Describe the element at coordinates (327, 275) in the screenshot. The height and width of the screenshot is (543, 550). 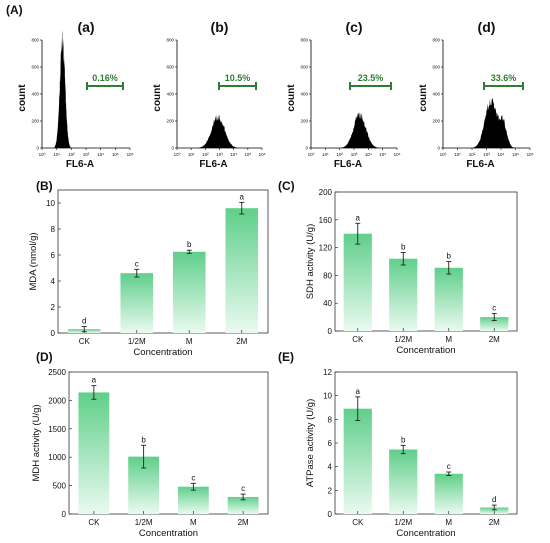
I see `y-tick-label: 80` at that location.